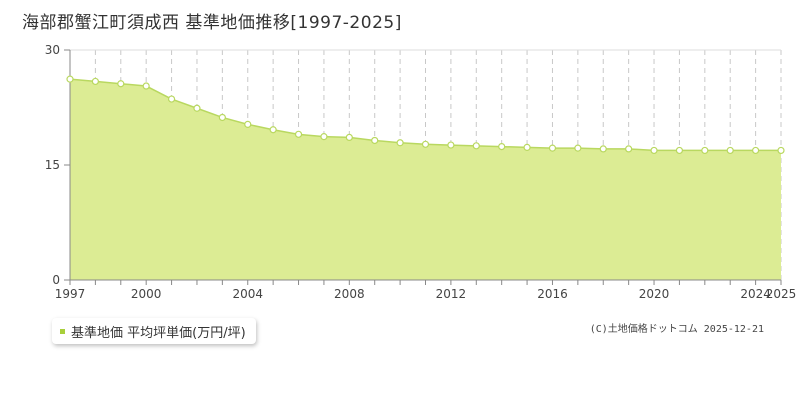 The width and height of the screenshot is (800, 400). I want to click on y-tick-label: 15, so click(52, 165).